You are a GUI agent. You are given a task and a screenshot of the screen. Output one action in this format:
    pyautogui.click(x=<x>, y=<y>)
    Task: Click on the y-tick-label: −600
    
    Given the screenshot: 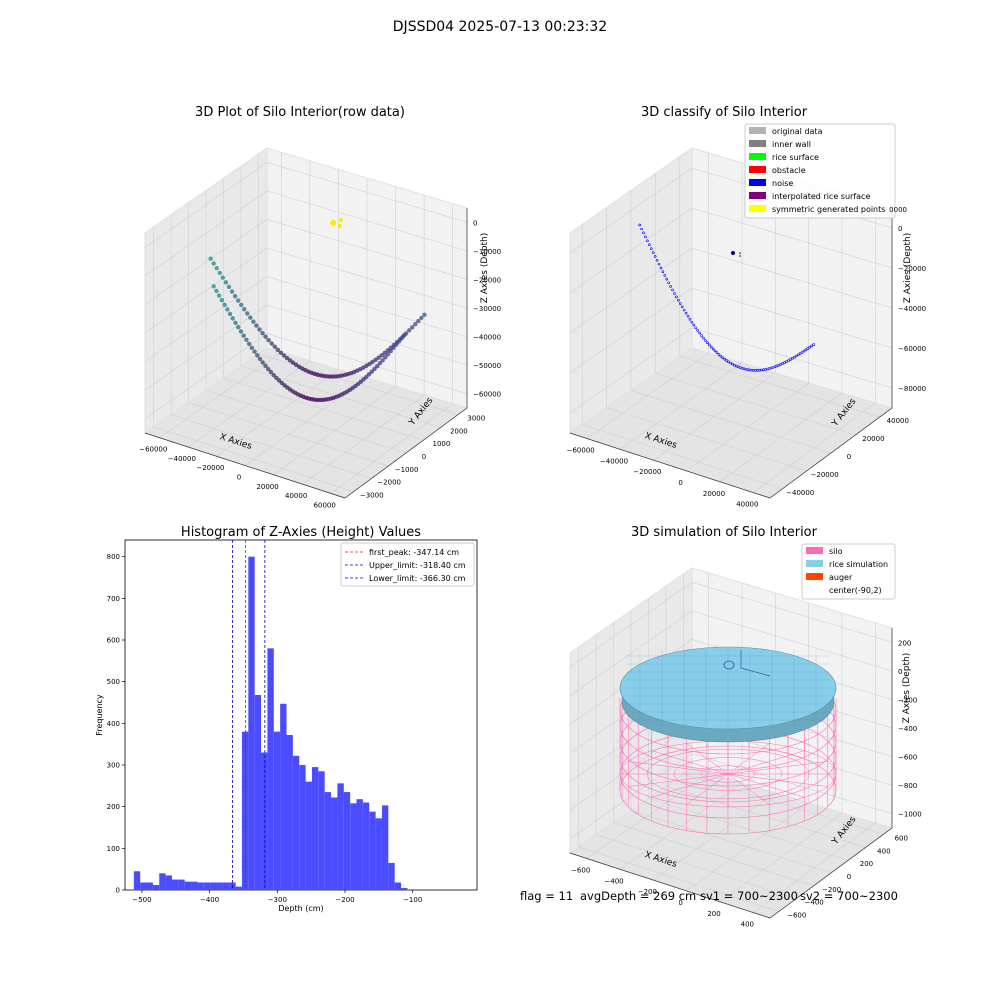 What is the action you would take?
    pyautogui.click(x=796, y=916)
    